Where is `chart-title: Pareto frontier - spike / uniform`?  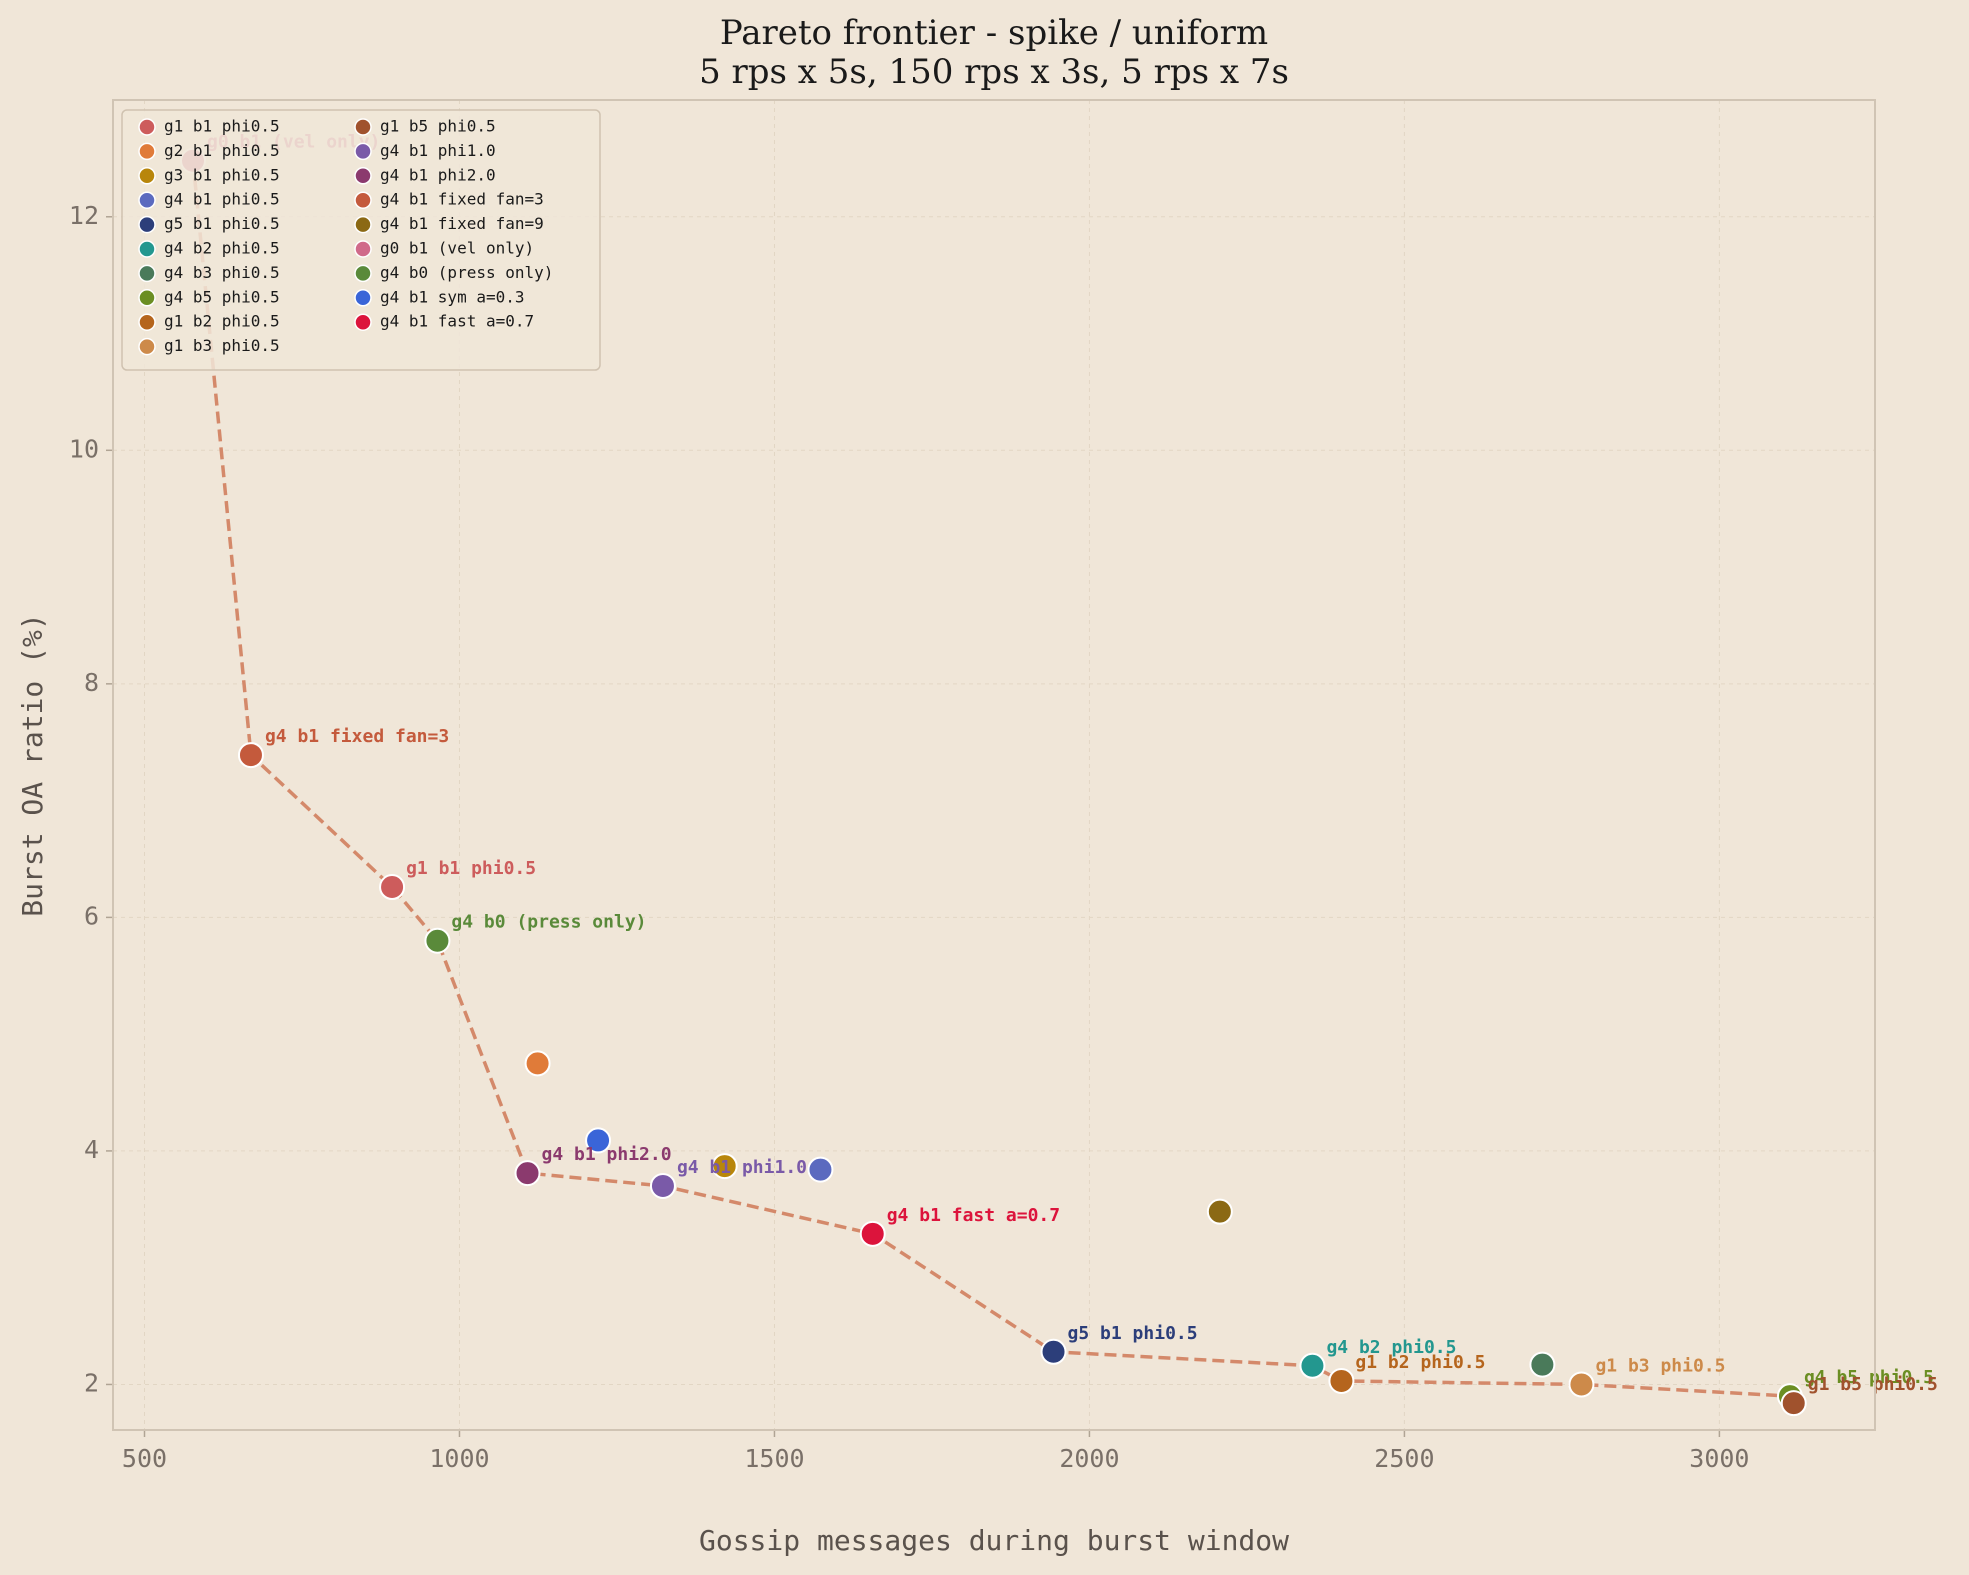 chart-title: Pareto frontier - spike / uniform is located at coordinates (994, 33).